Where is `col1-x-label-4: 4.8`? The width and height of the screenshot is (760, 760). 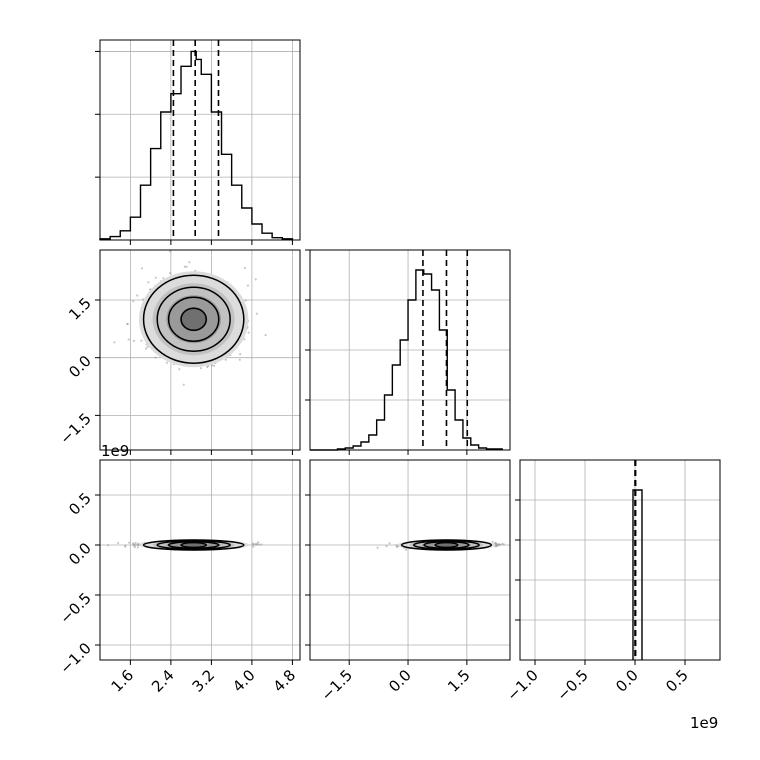
col1-x-label-4: 4.8 is located at coordinates (285, 681).